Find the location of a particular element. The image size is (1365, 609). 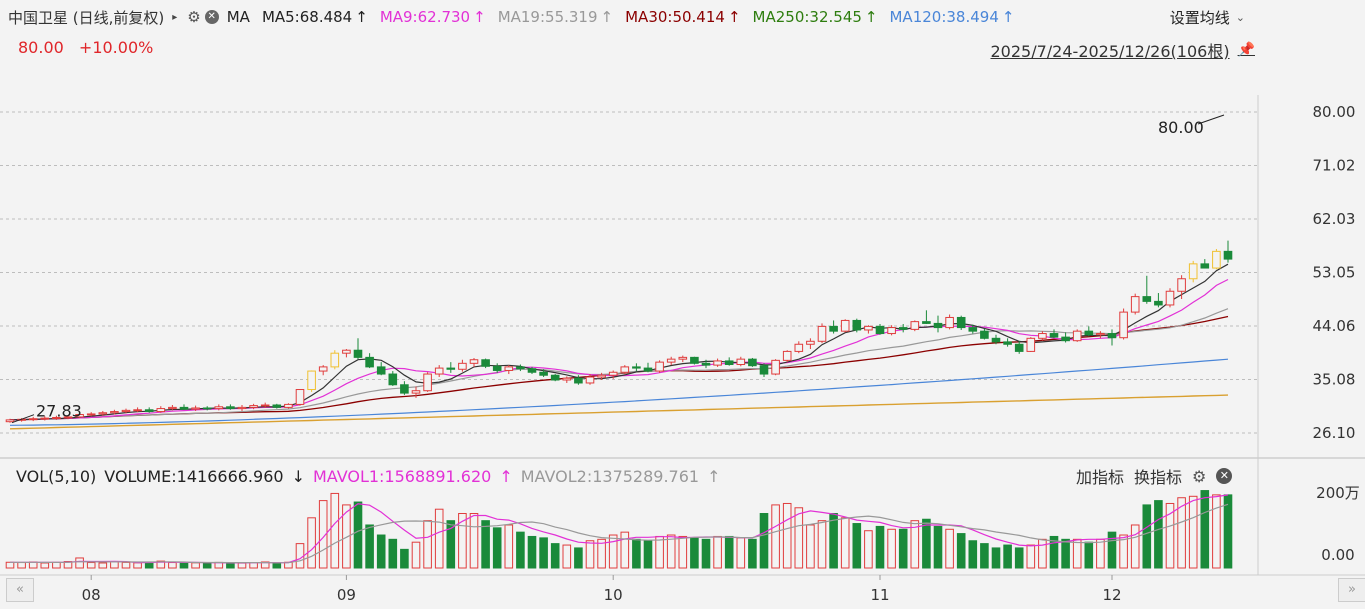

pin-icon: 📌 is located at coordinates (1246, 50).